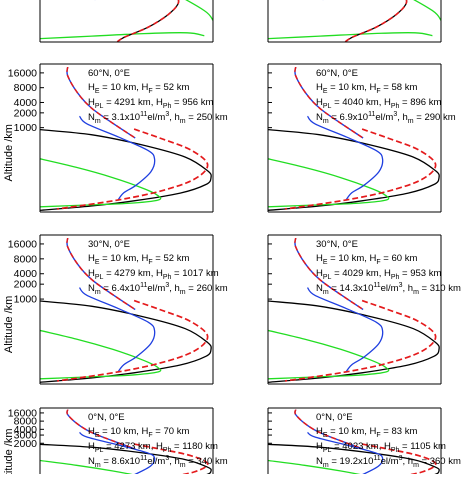 Image resolution: width=474 pixels, height=479 pixels. Describe the element at coordinates (435, 117) in the screenshot. I see `annotation-part: = 290 km` at that location.